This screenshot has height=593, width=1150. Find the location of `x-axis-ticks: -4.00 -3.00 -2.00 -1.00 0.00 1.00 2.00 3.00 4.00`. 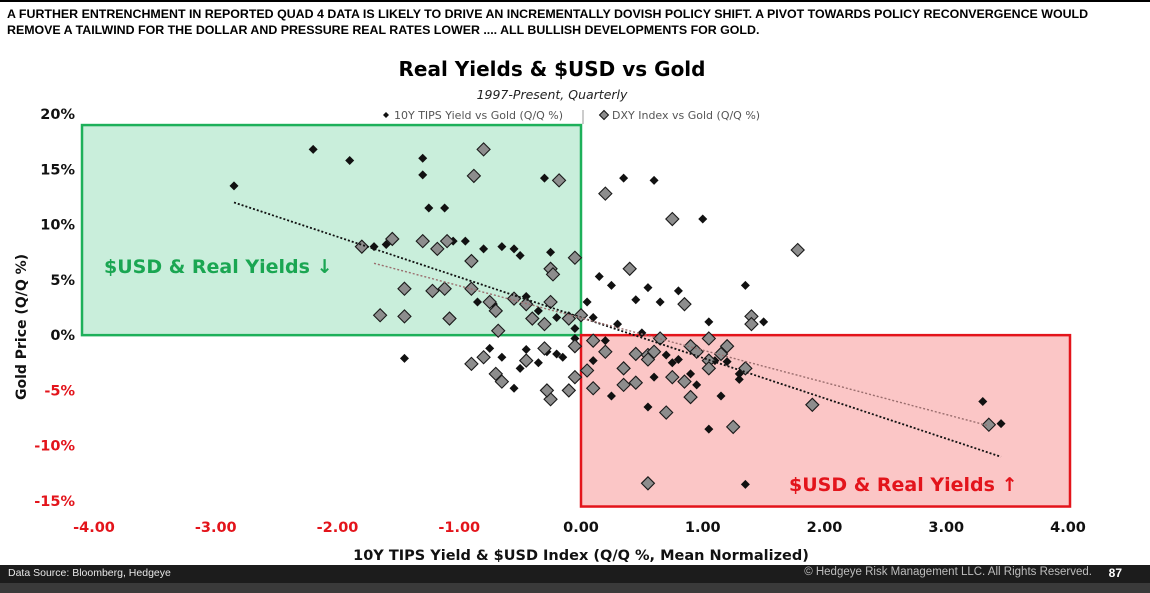

x-axis-ticks: -4.00 -3.00 -2.00 -1.00 0.00 1.00 2.00 3.00 4.00 is located at coordinates (579, 528).